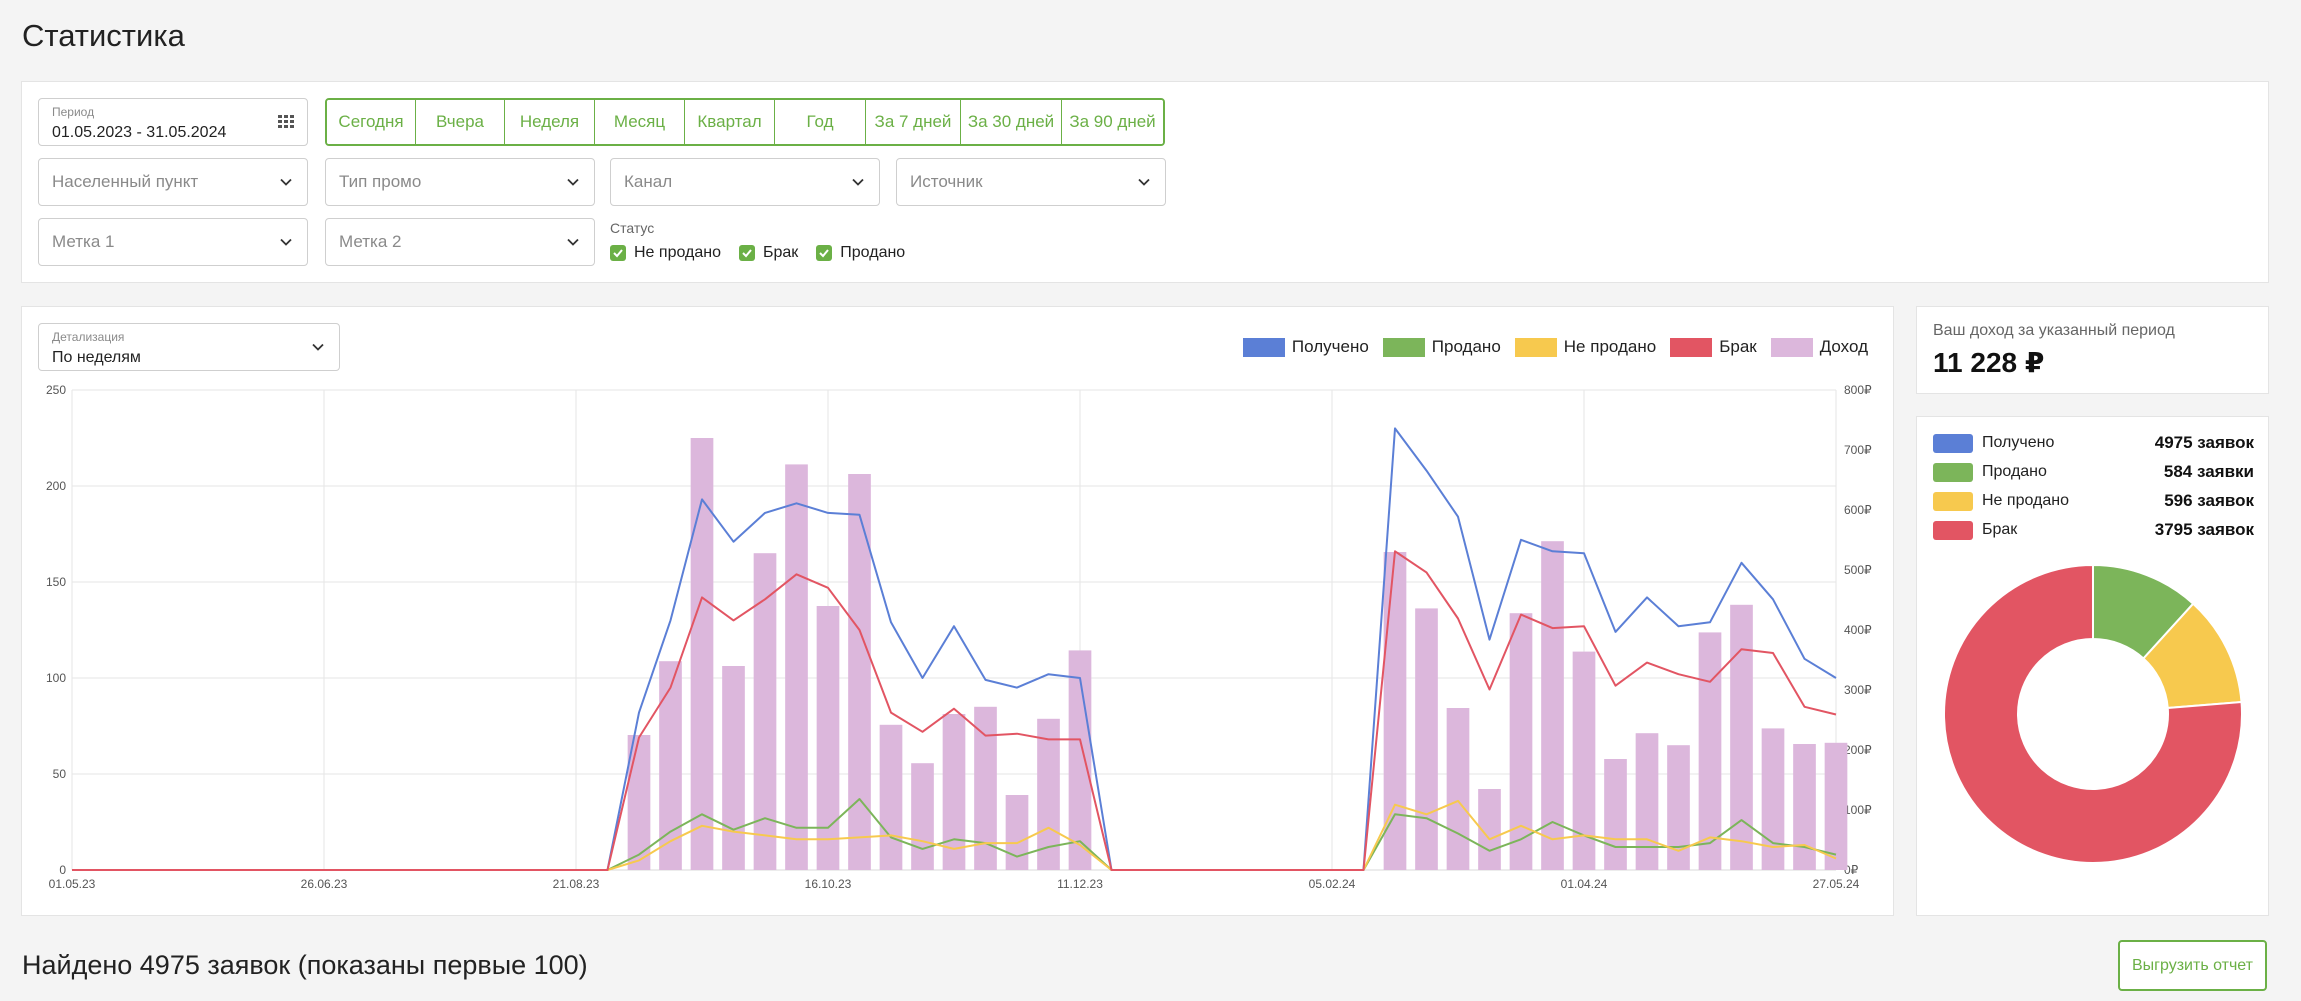 Image resolution: width=2301 pixels, height=1001 pixels. Describe the element at coordinates (286, 122) in the screenshot. I see `calendar-icon` at that location.